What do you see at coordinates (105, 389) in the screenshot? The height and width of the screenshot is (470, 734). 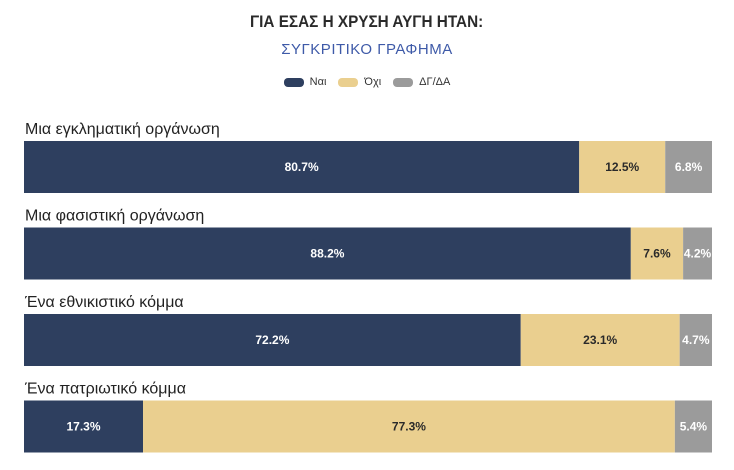 I see `category-label: Ένα πατριωτικό κόμμα` at bounding box center [105, 389].